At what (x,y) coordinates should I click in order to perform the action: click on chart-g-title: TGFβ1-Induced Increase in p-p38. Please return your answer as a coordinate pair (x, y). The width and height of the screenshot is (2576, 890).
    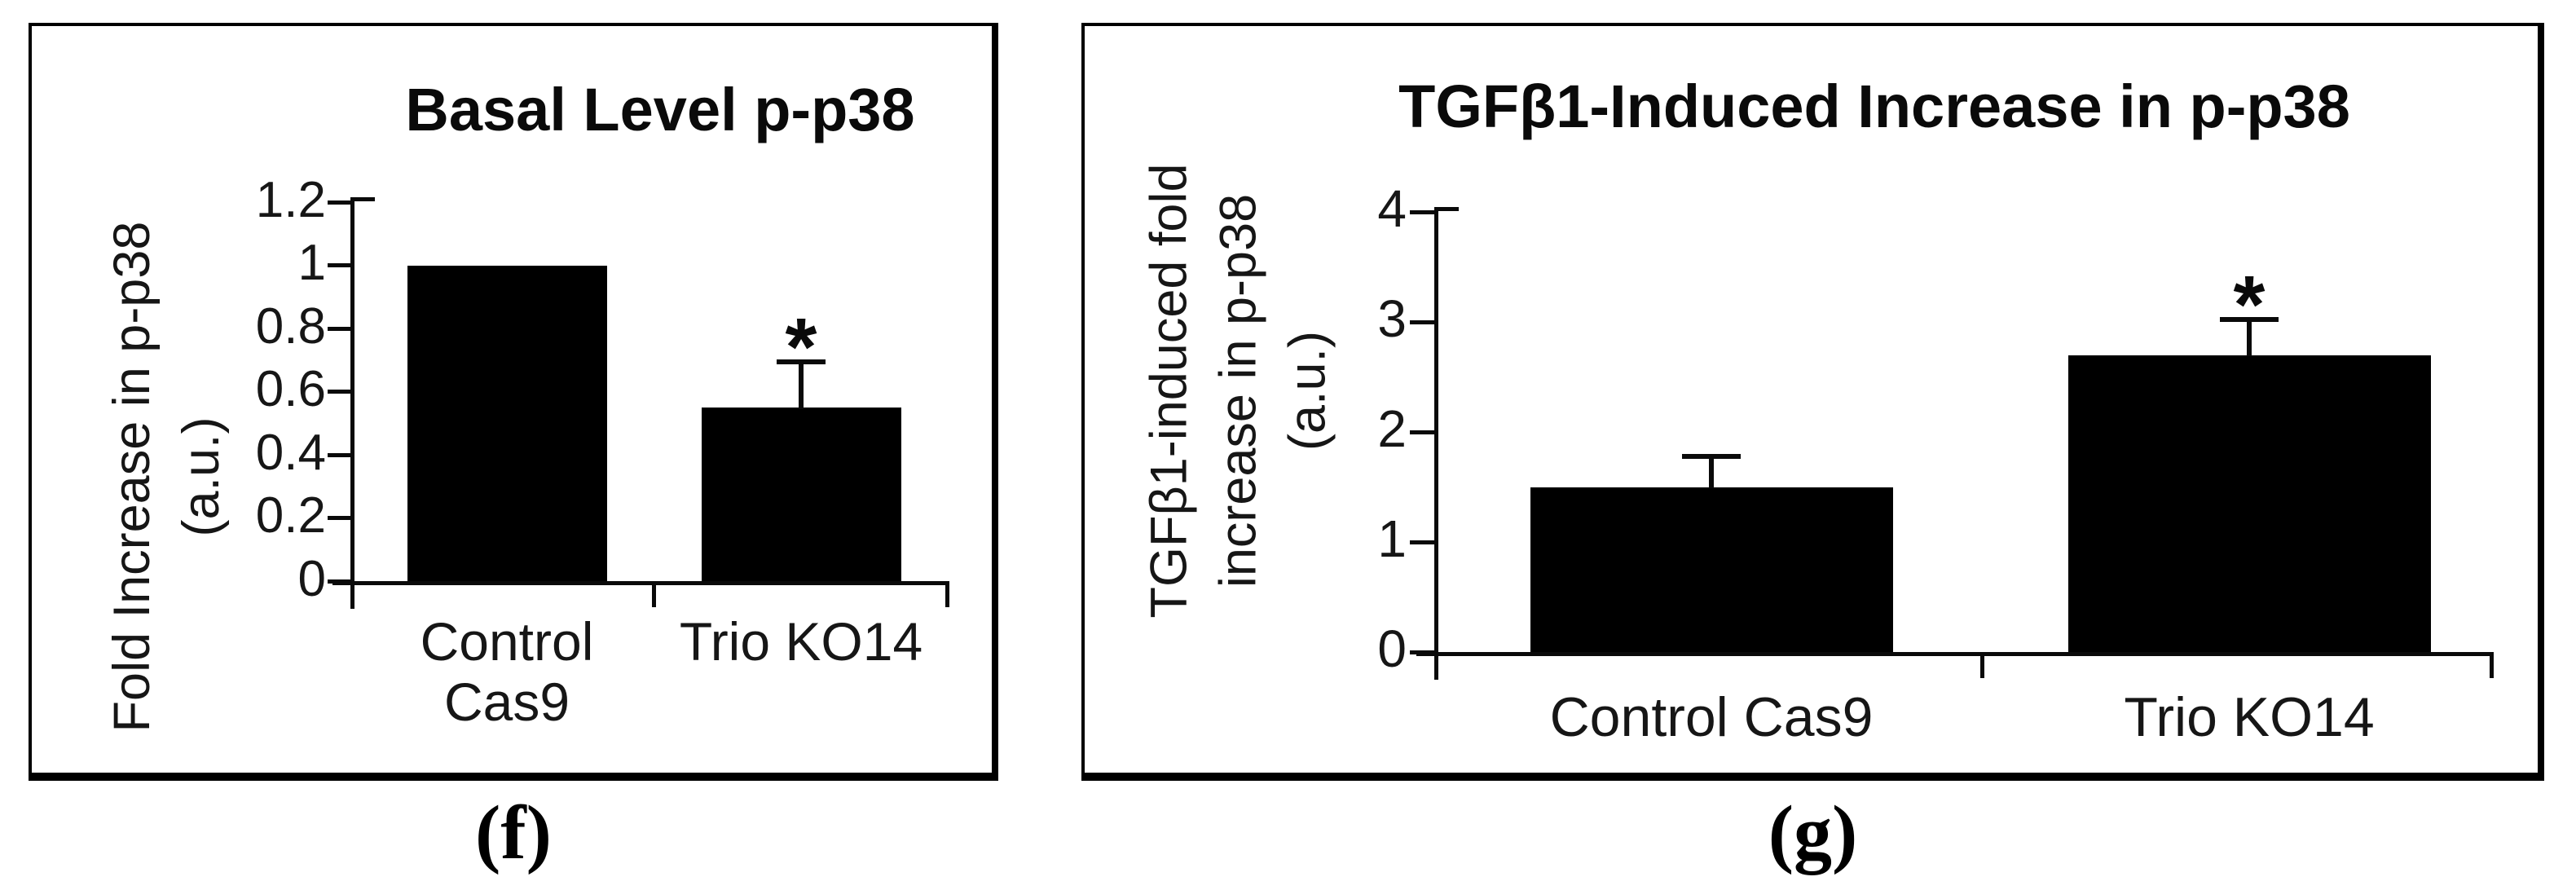
    Looking at the image, I should click on (1874, 106).